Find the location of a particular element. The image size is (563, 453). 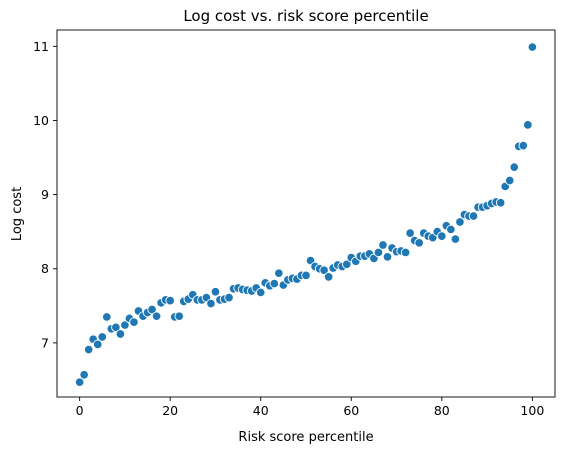

y-tick-label: 8 is located at coordinates (45, 268).